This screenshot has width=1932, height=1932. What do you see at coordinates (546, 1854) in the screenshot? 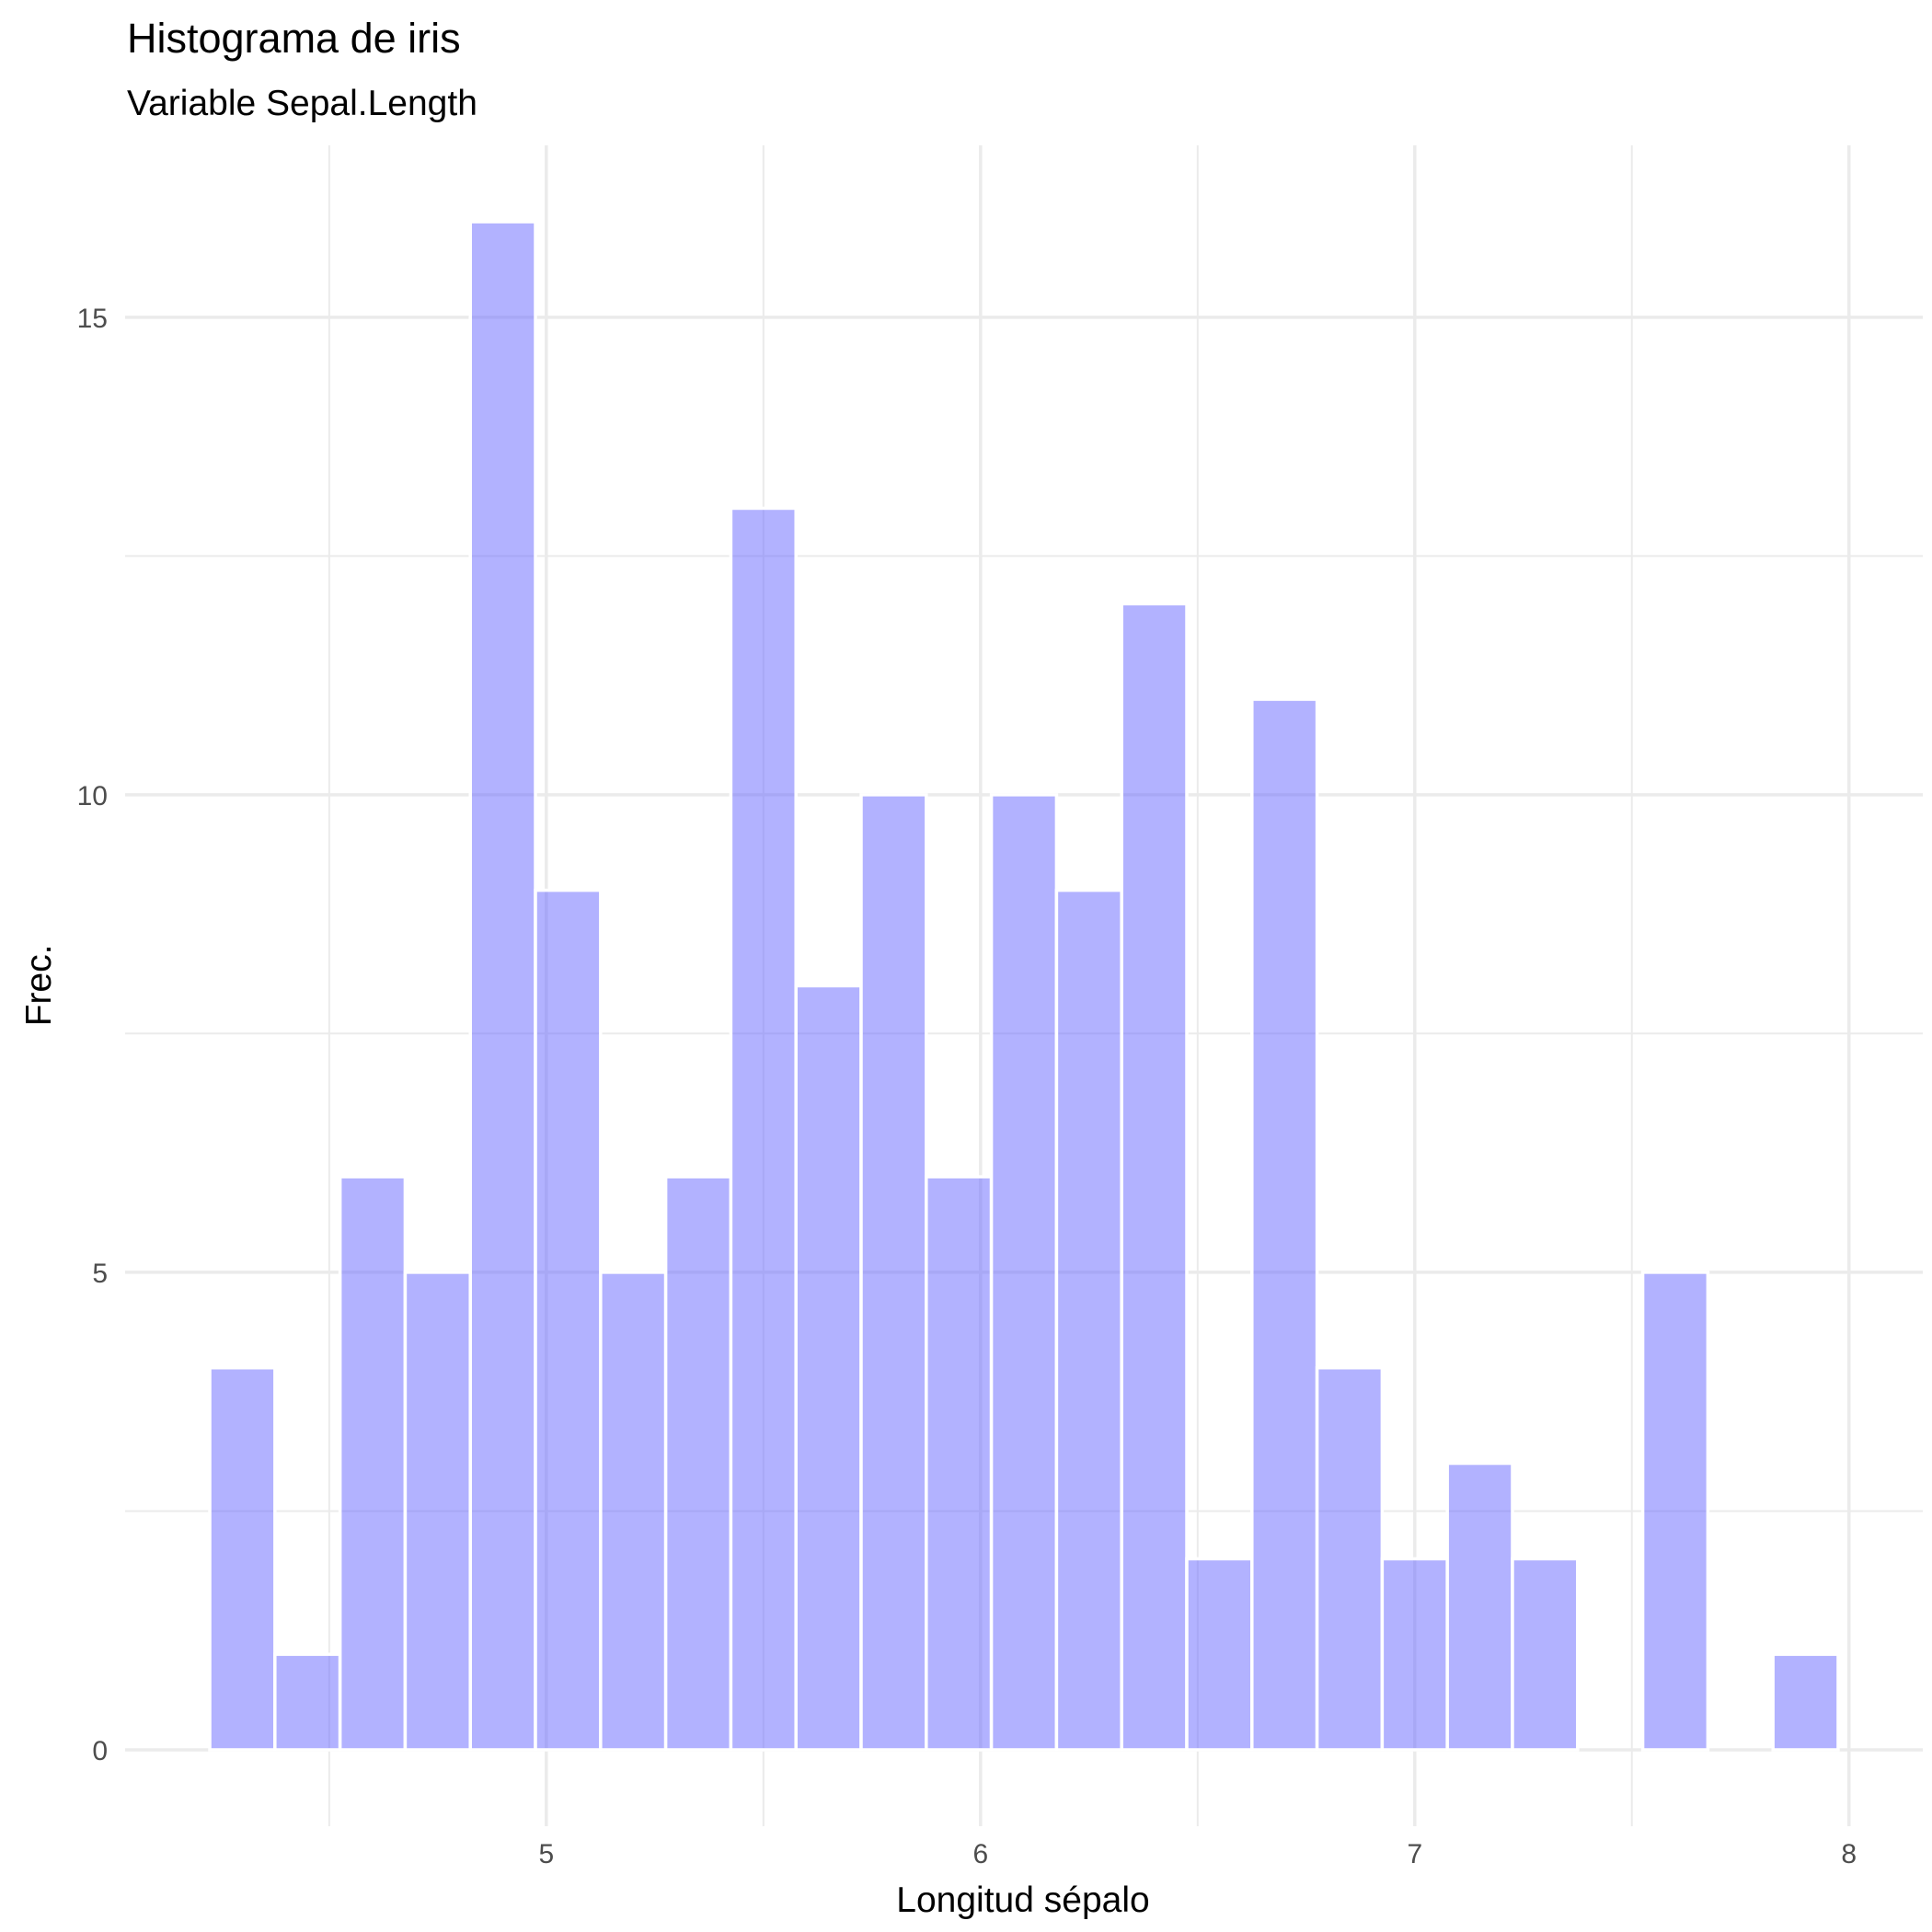
I see `x-tick-label: 5` at bounding box center [546, 1854].